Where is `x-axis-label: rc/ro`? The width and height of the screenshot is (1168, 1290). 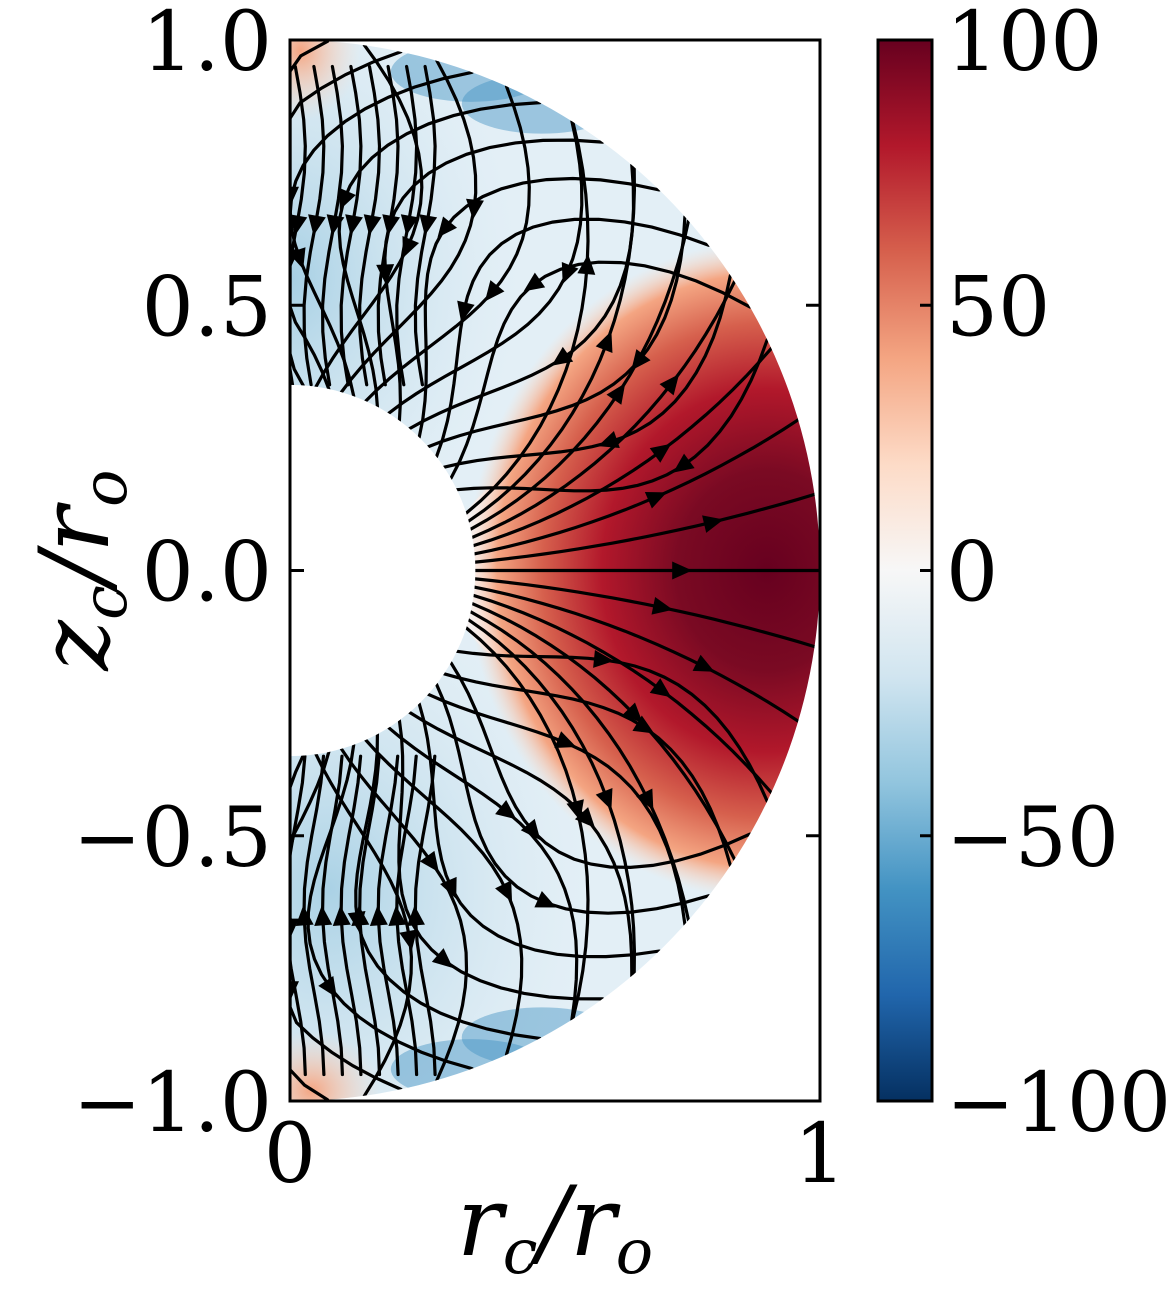
x-axis-label: rc/ro is located at coordinates (555, 1227).